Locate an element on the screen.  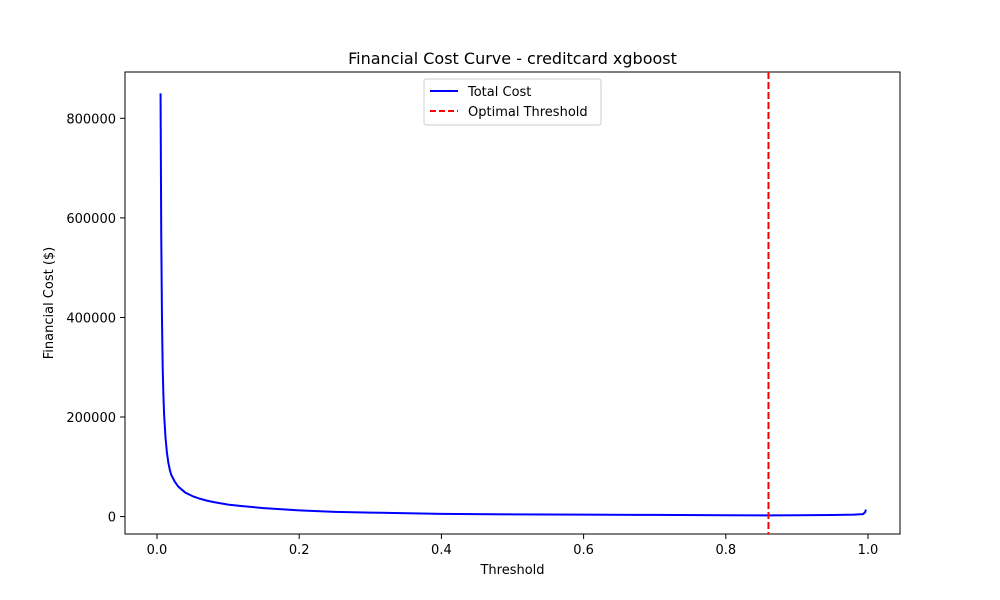
y-tick-label: 800000 is located at coordinates (91, 119).